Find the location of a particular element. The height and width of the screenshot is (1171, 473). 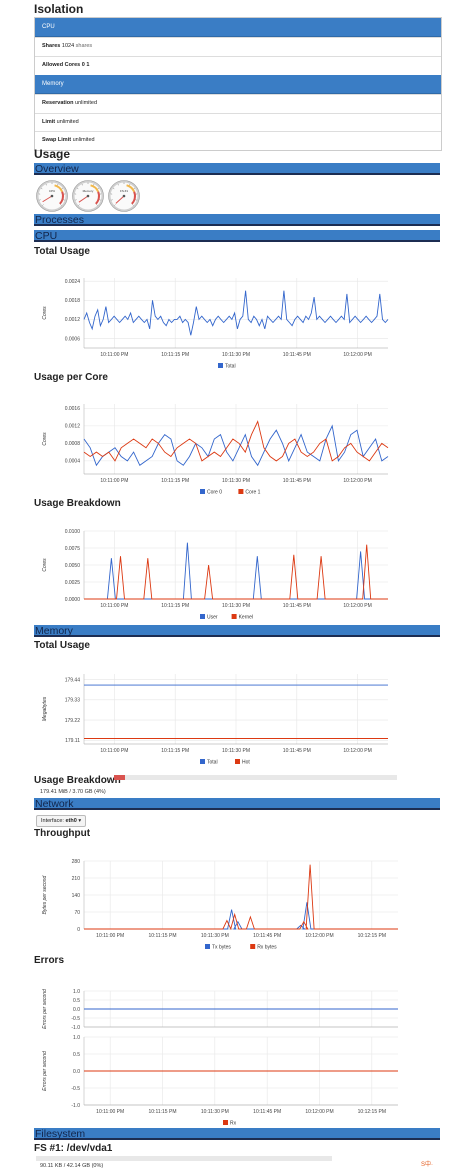

reservation-row: Reservation unlimited is located at coordinates (238, 103).